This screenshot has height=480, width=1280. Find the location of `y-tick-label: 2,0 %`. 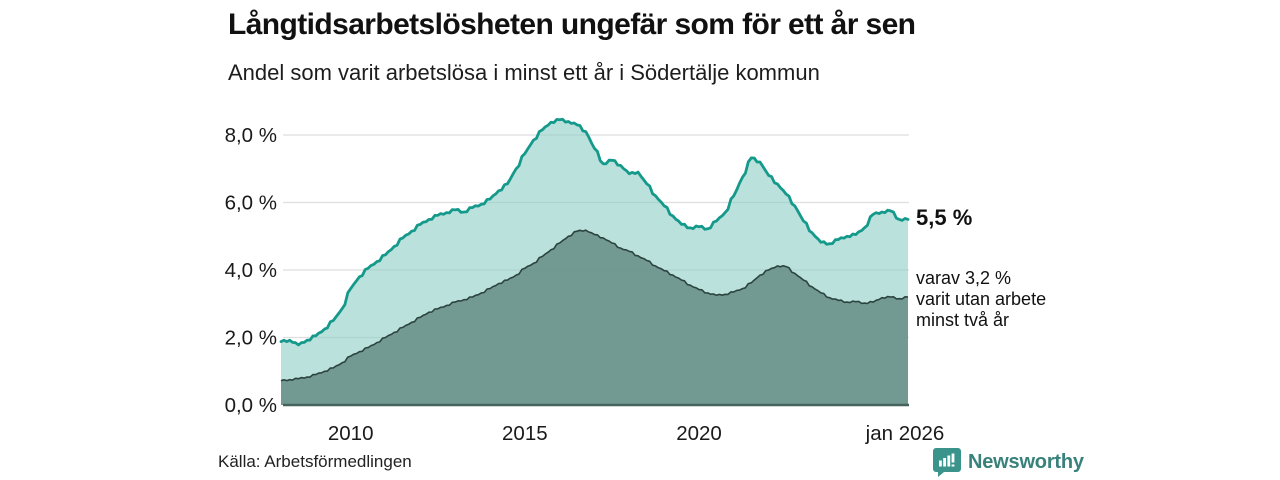

y-tick-label: 2,0 % is located at coordinates (251, 338).